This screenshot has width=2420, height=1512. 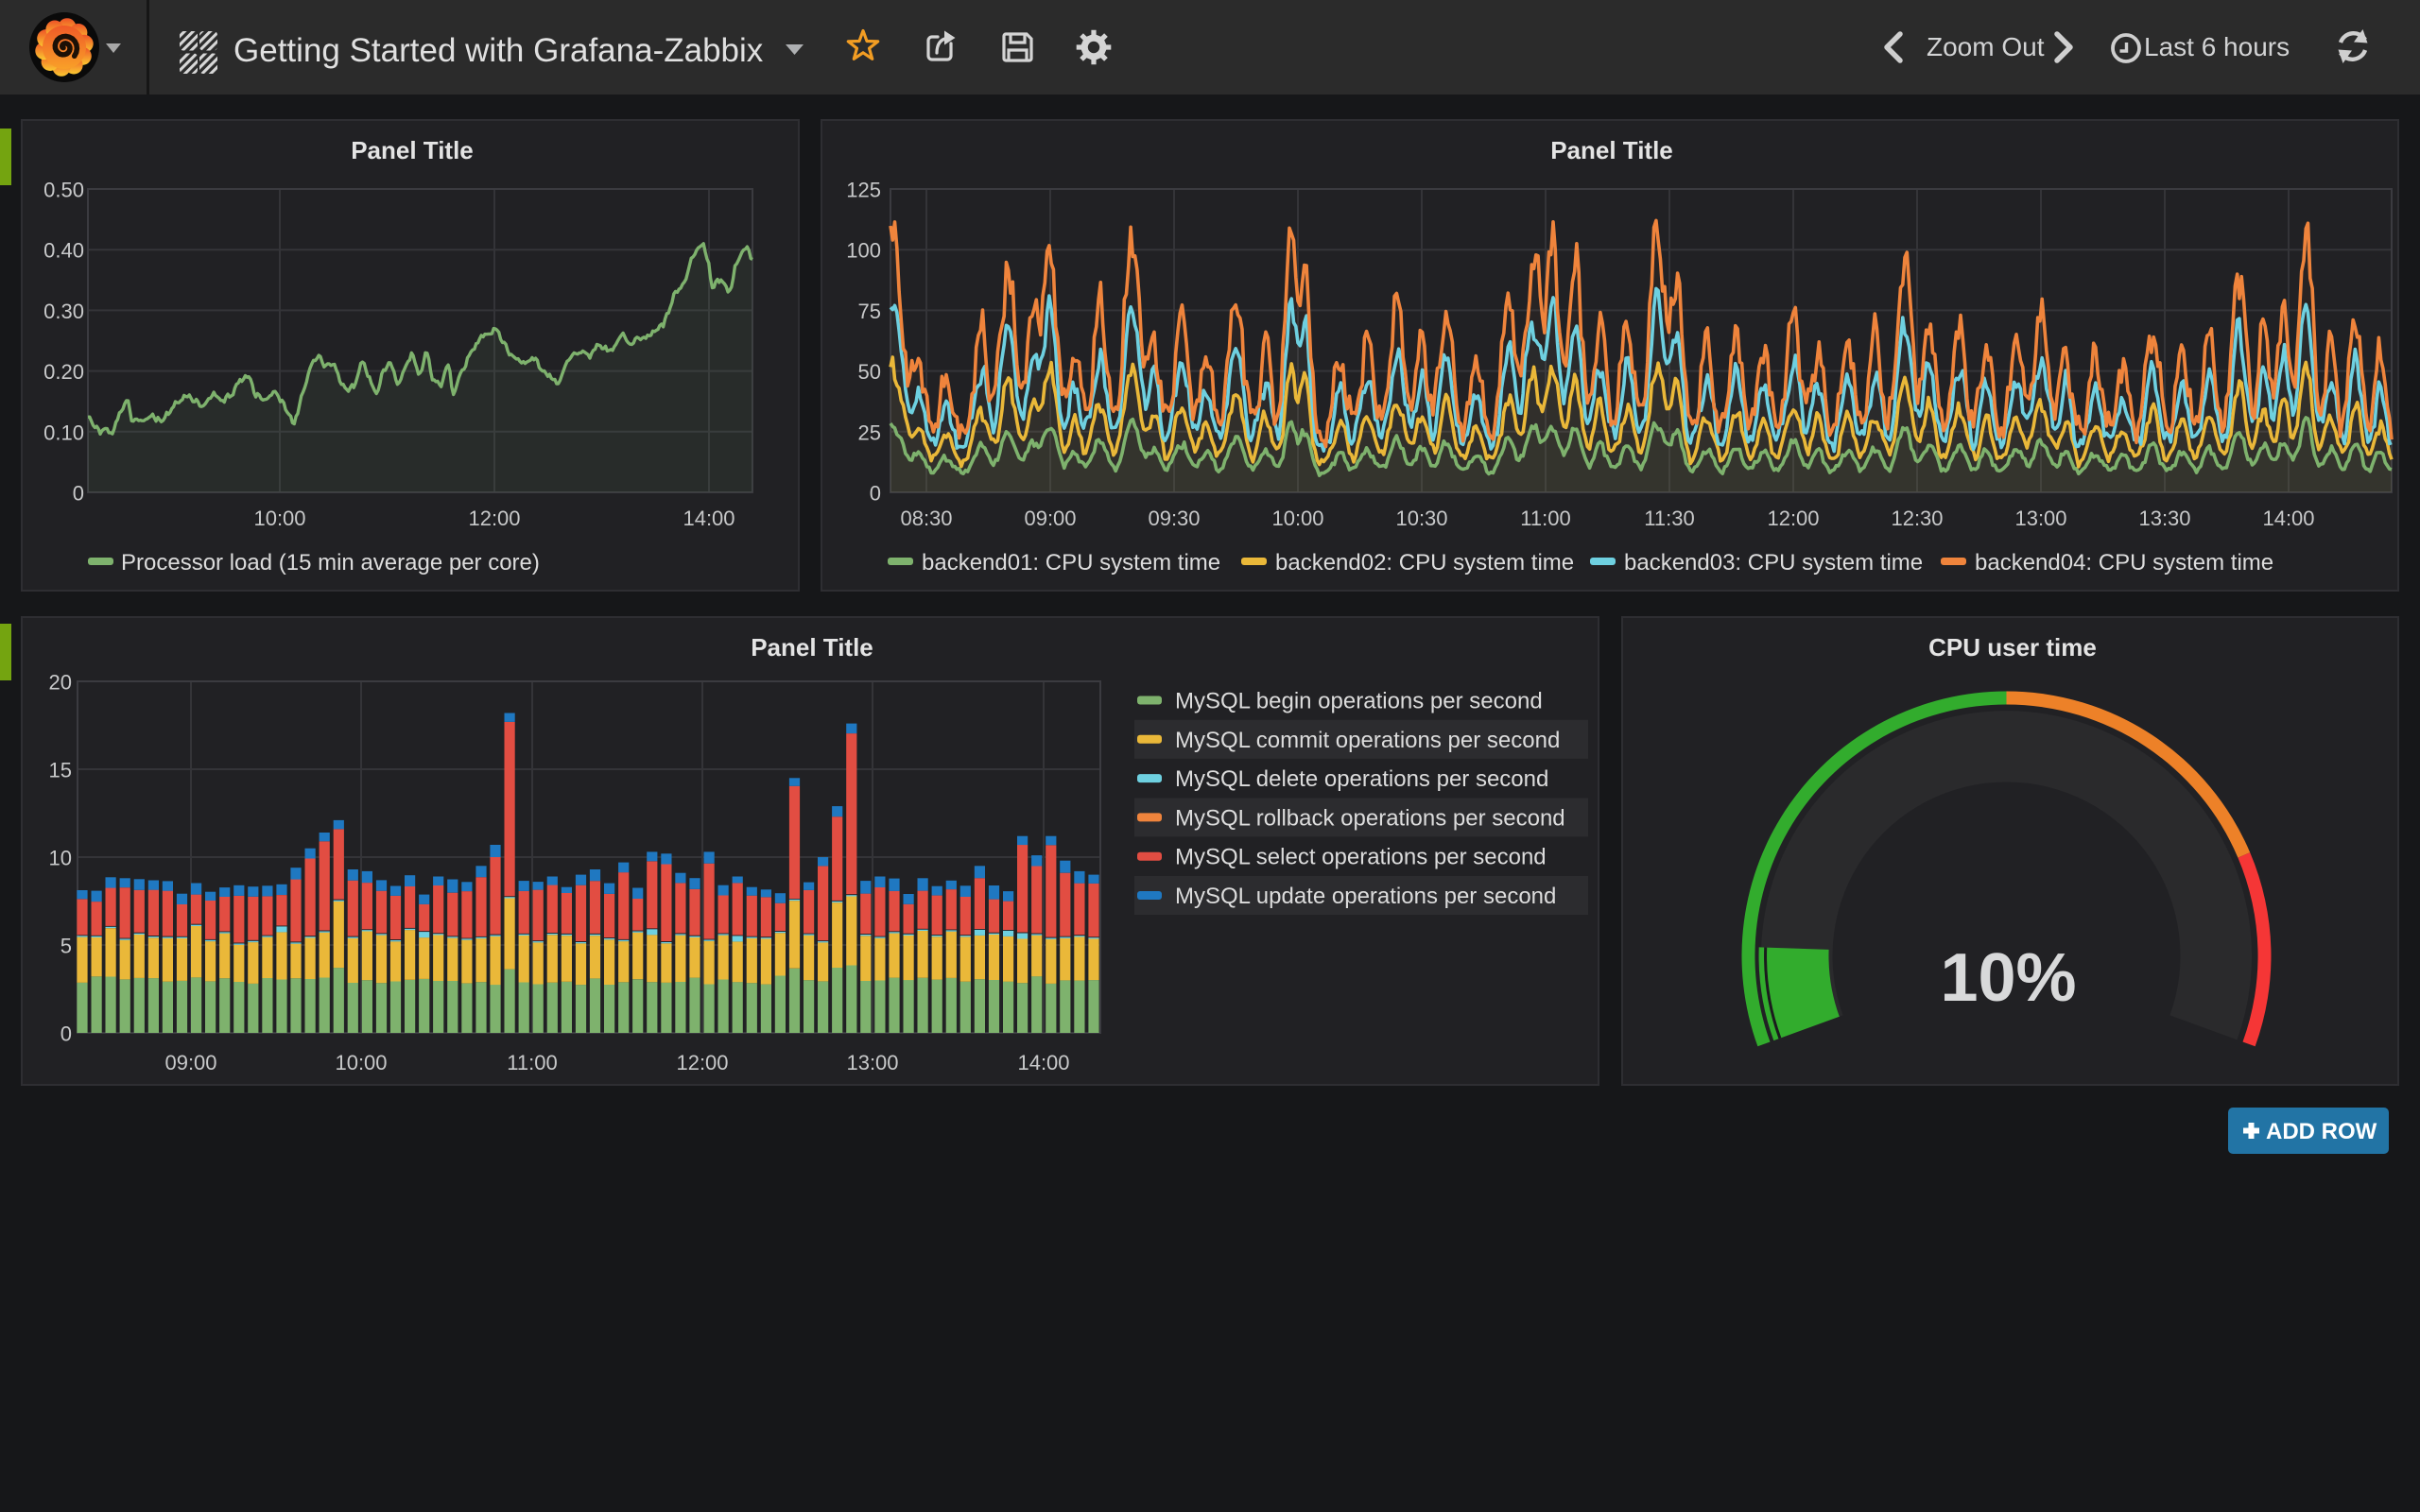 I want to click on svg-text: 125, so click(x=863, y=190).